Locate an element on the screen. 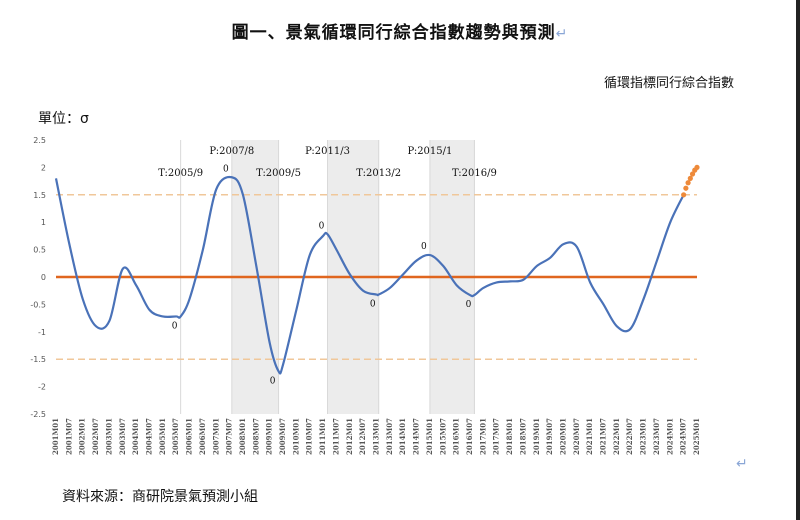 Image resolution: width=800 pixels, height=520 pixels. x-tick-label: 2019M01 is located at coordinates (536, 436).